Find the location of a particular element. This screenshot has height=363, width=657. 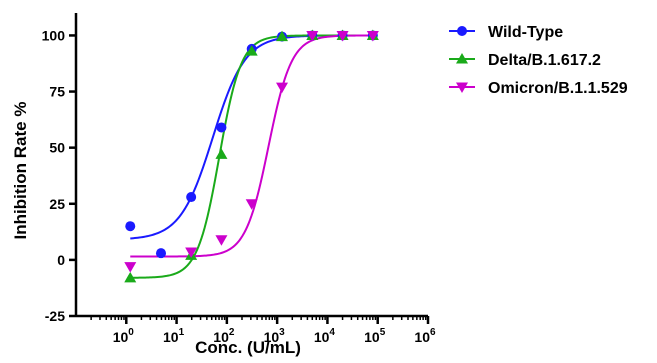

legend-item: Omicron/B.1.1.529 is located at coordinates (538, 88).